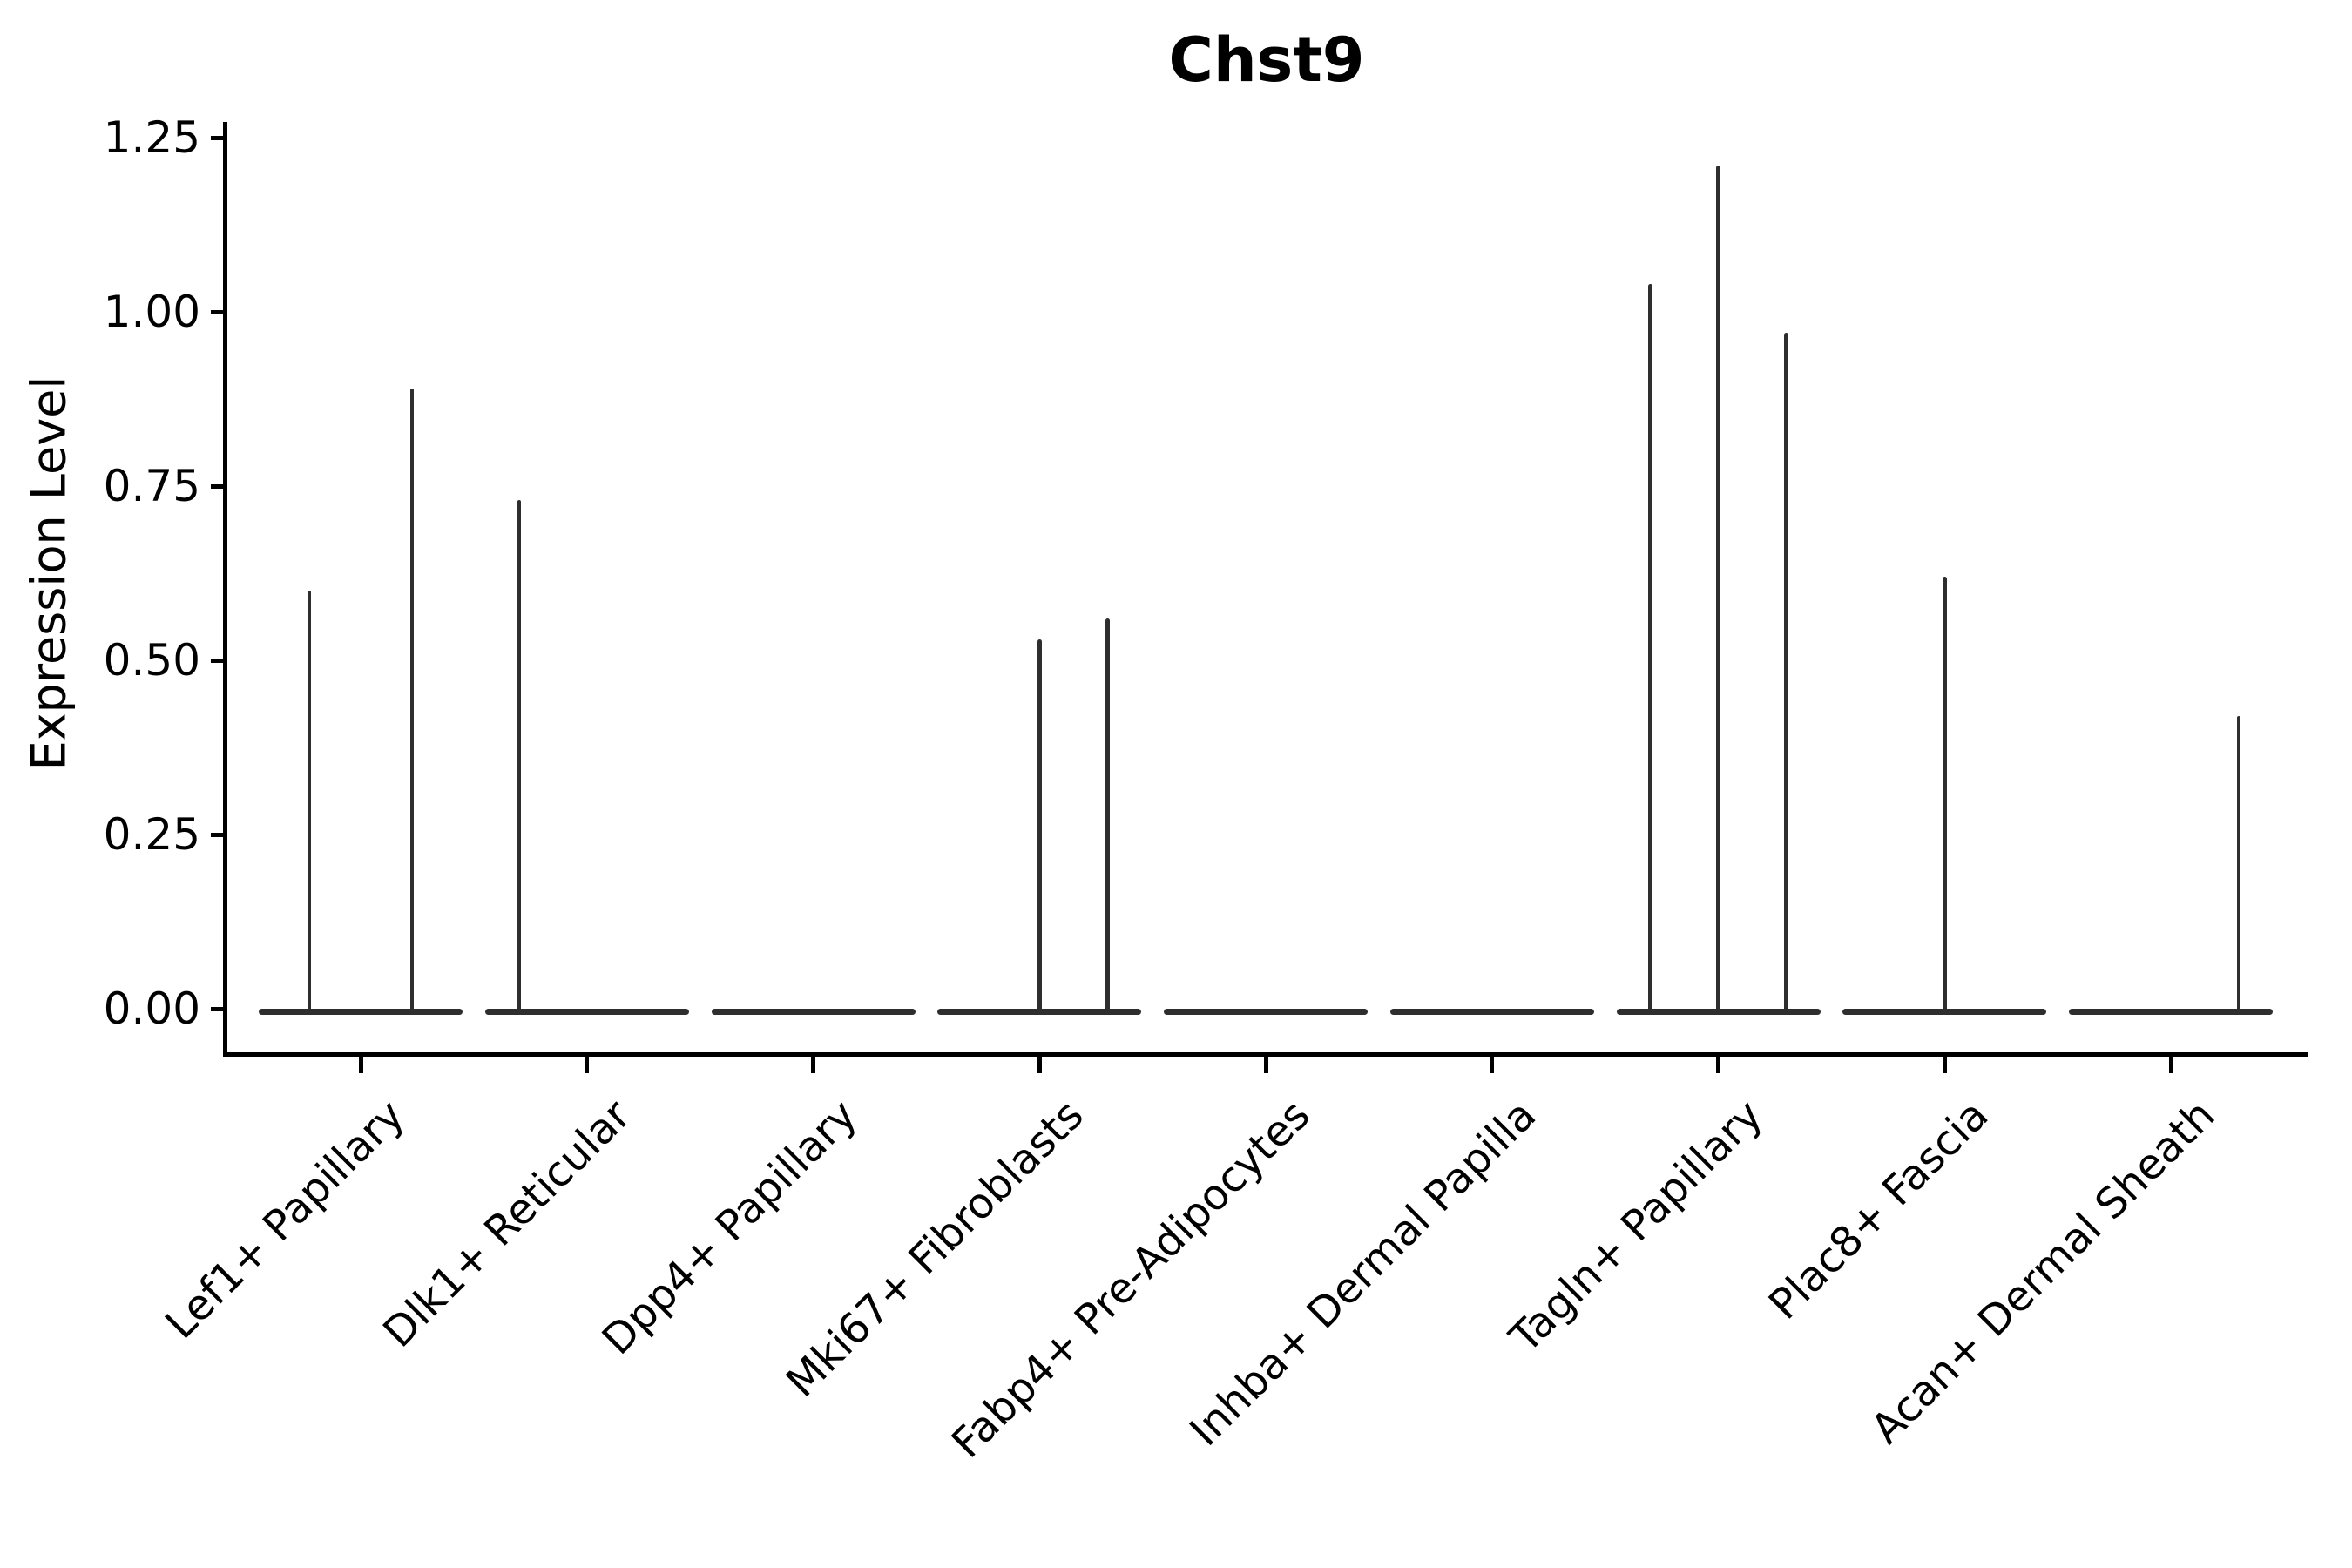 The width and height of the screenshot is (2352, 1568). Describe the element at coordinates (151, 312) in the screenshot. I see `y-tick-label: 1.00` at that location.